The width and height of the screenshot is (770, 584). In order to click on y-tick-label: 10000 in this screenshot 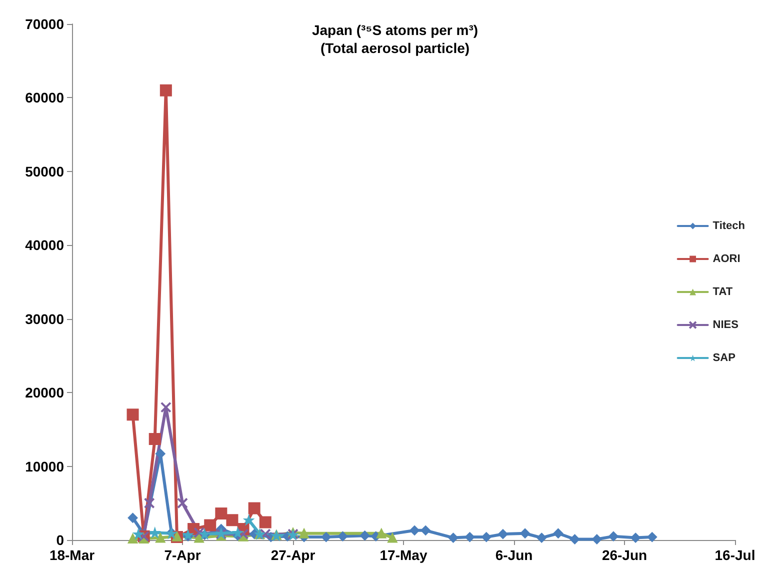, I will do `click(44, 466)`.